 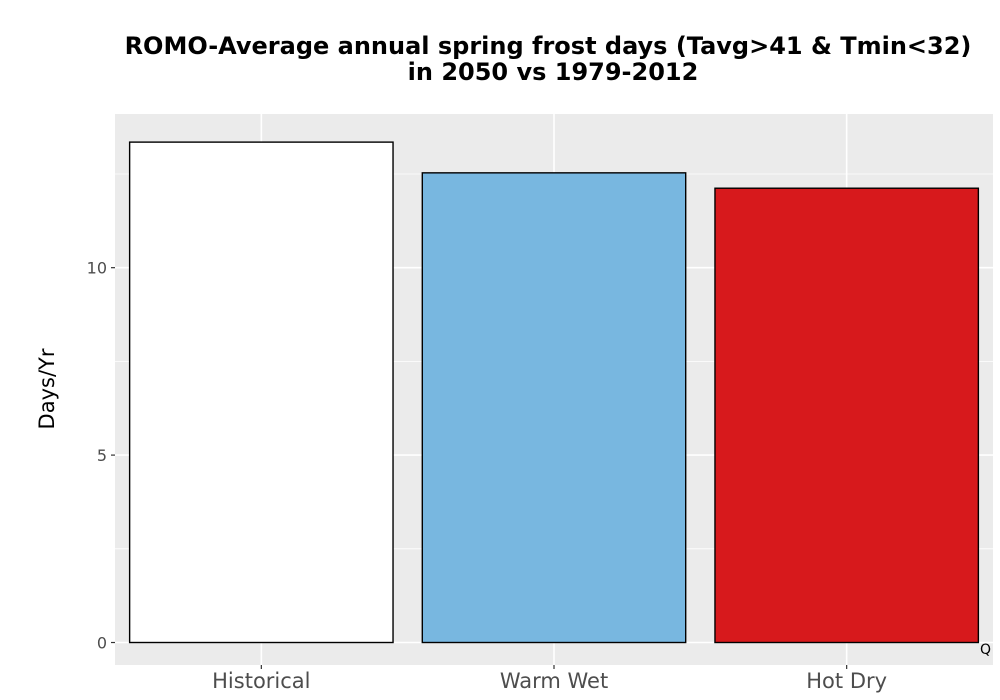 I want to click on corner-label: Q, so click(x=985, y=650).